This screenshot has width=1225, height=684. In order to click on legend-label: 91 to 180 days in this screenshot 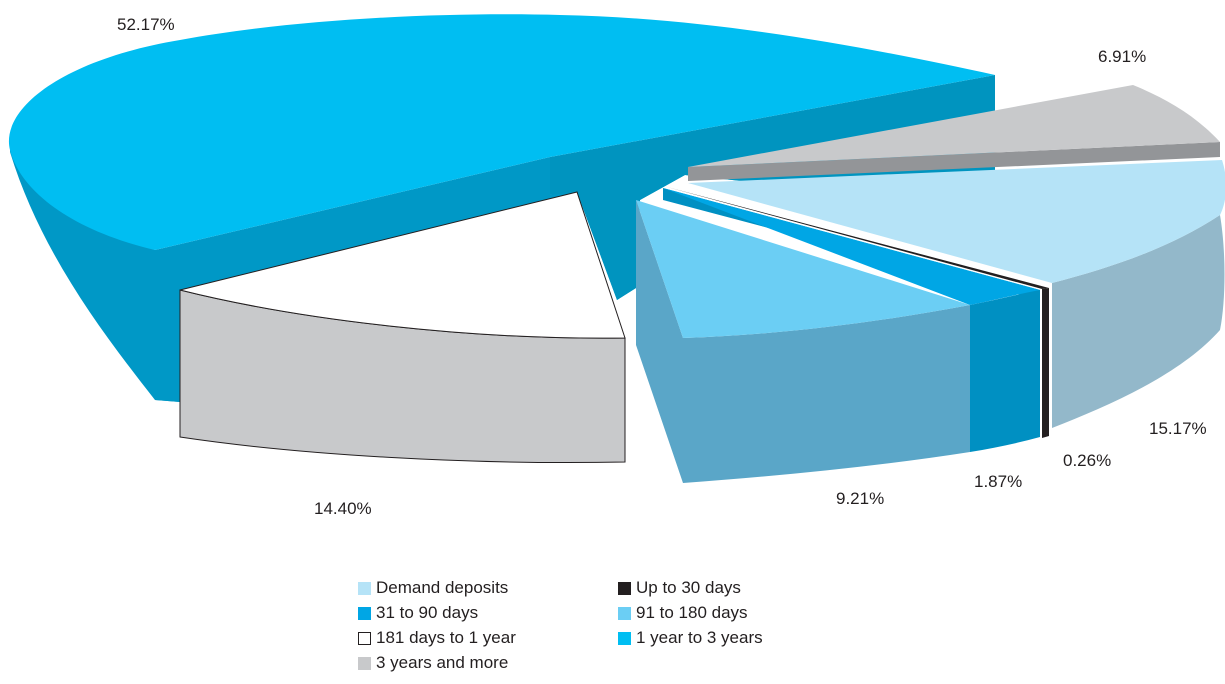, I will do `click(692, 612)`.